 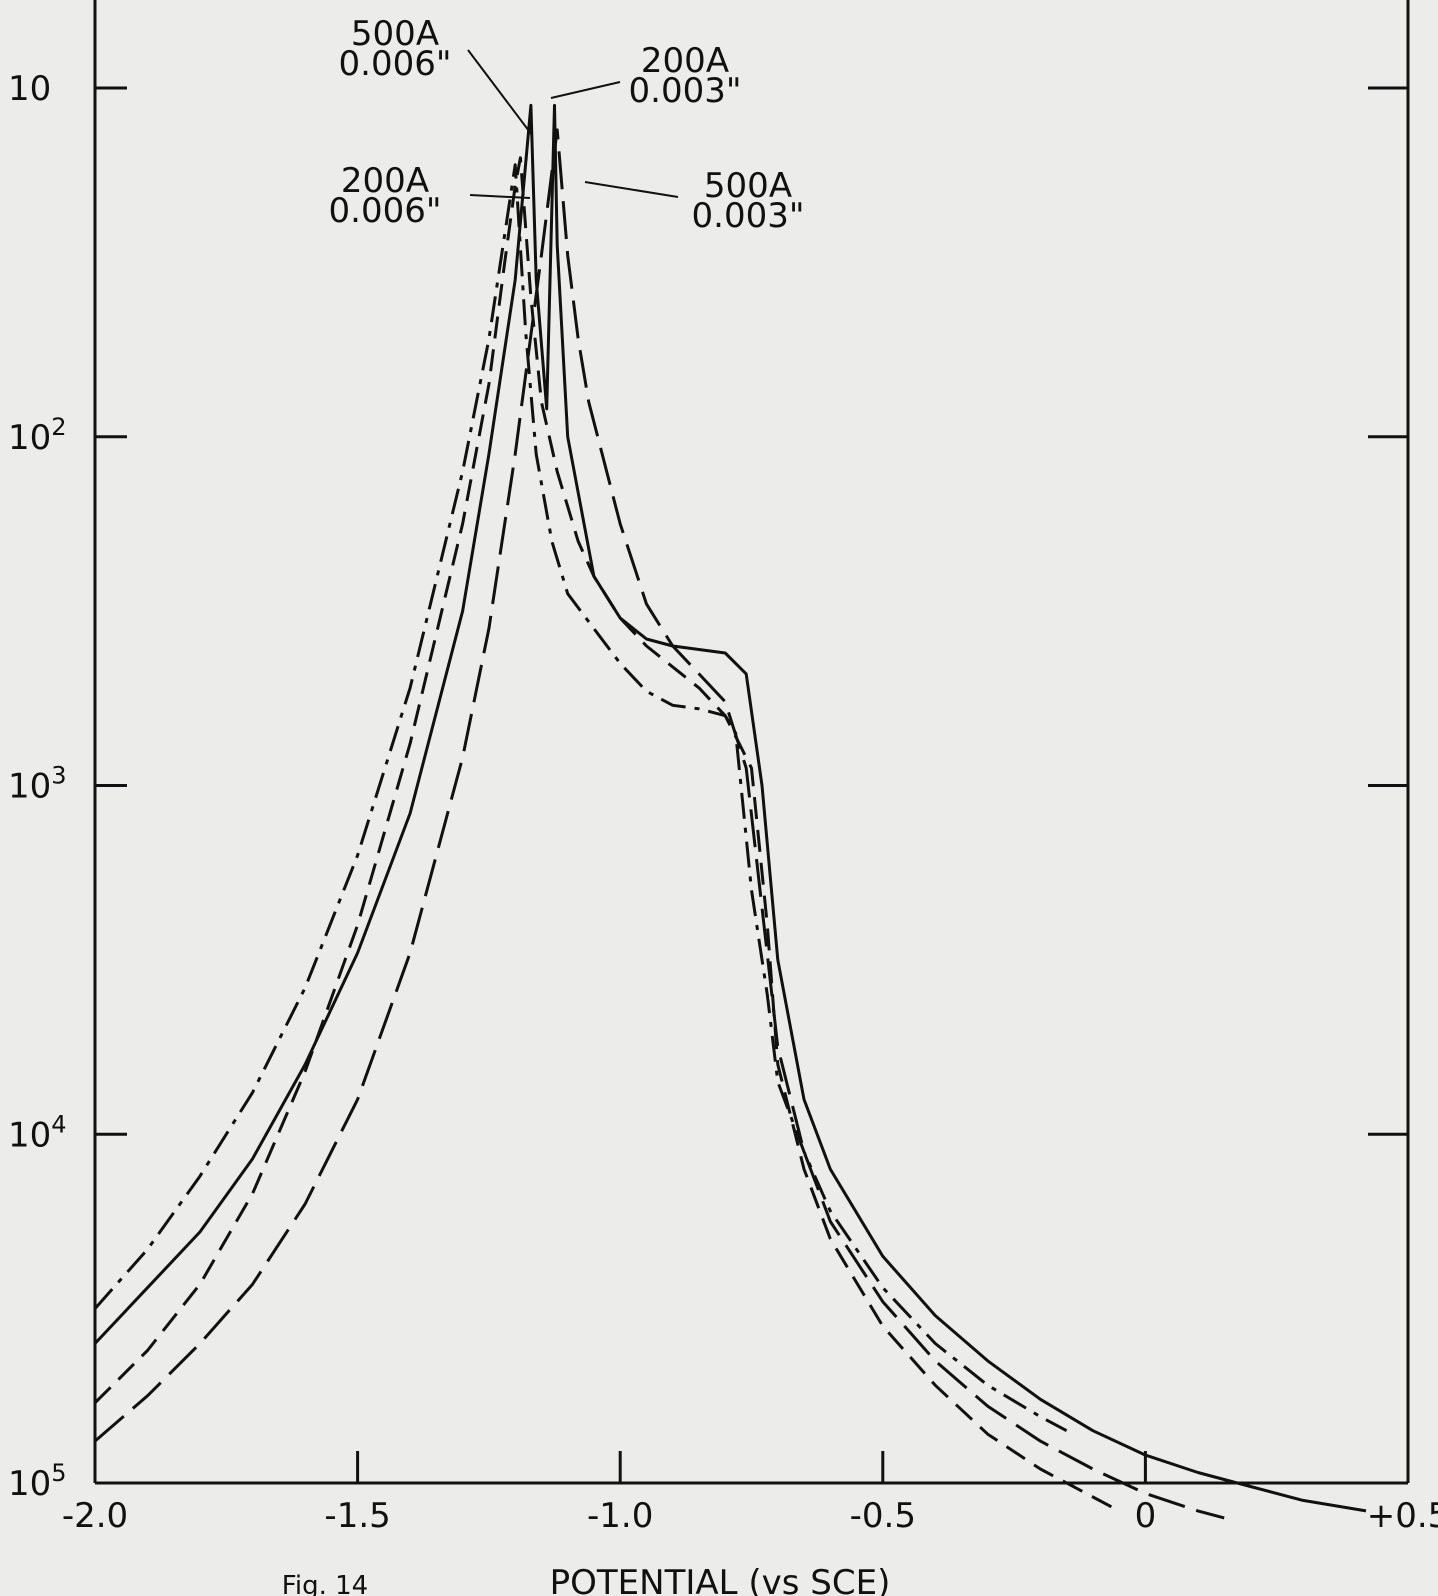 What do you see at coordinates (620, 1516) in the screenshot?
I see `x-tick-label: -1.0` at bounding box center [620, 1516].